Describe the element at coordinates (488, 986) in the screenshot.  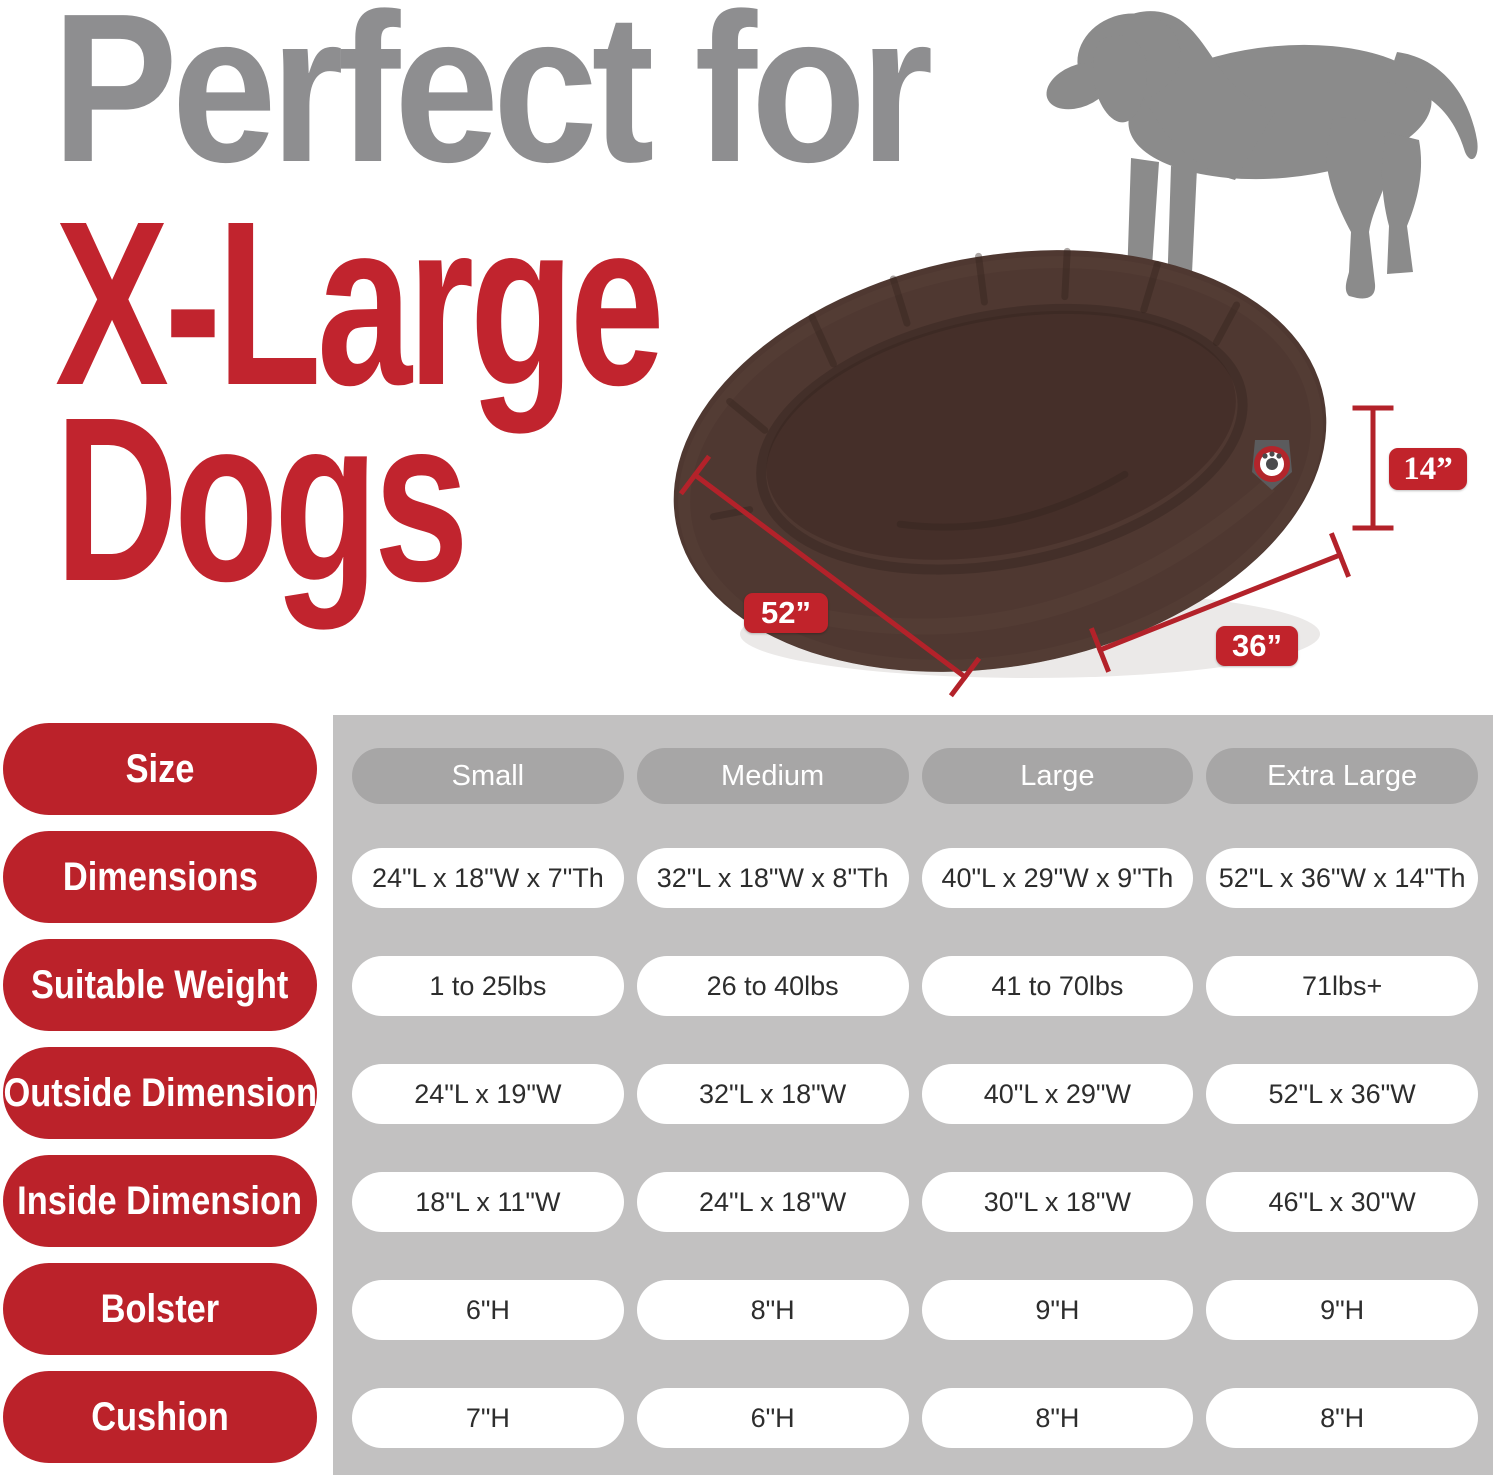
I see `weight-small: 1 to 25lbs` at that location.